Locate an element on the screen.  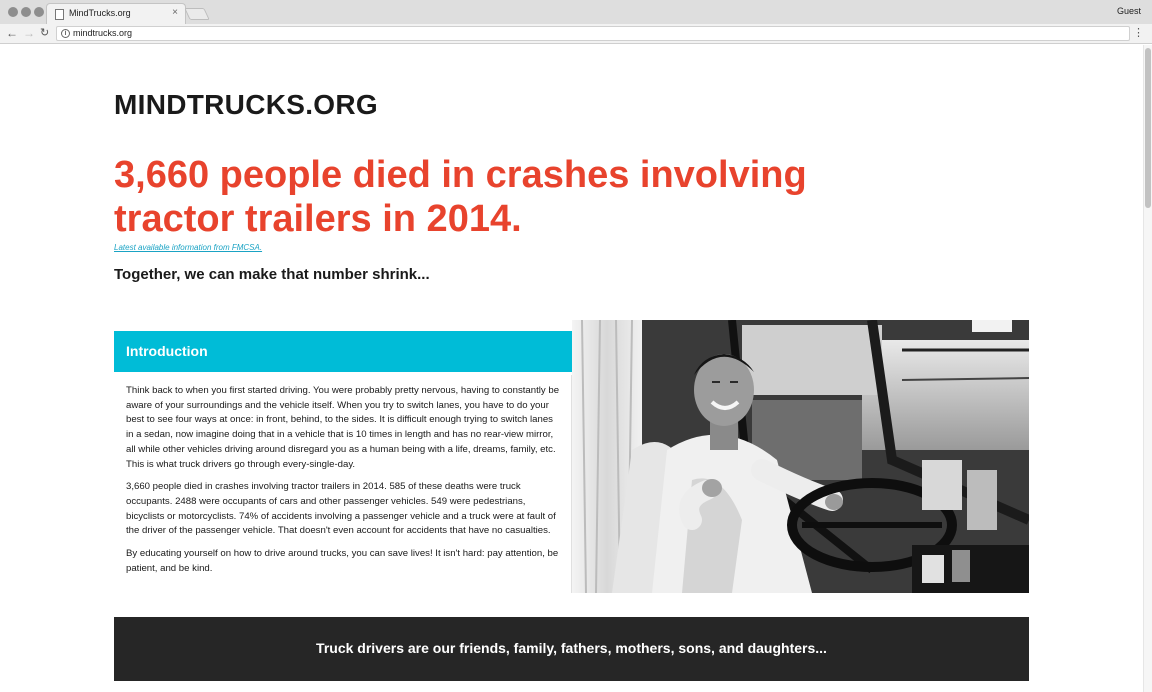
browser-toolbar: ← → ↻ i mindtrucks.org ⋮ is located at coordinates (576, 34).